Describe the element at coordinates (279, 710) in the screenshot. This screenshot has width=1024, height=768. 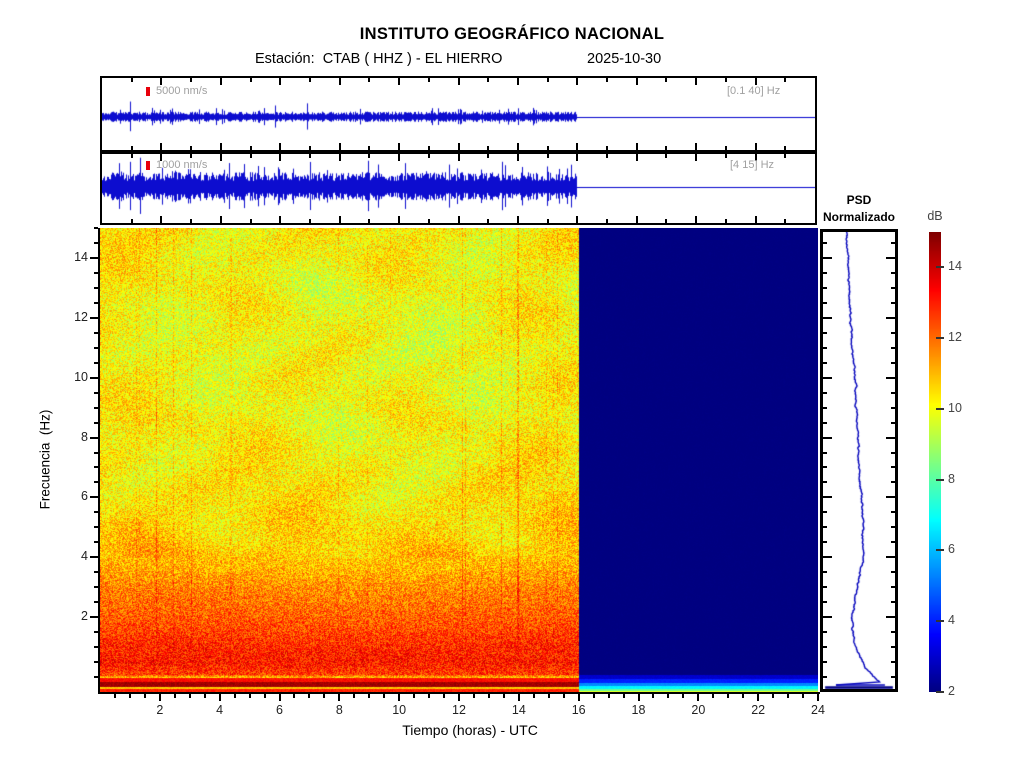
I see `x-tick-label: 6` at that location.